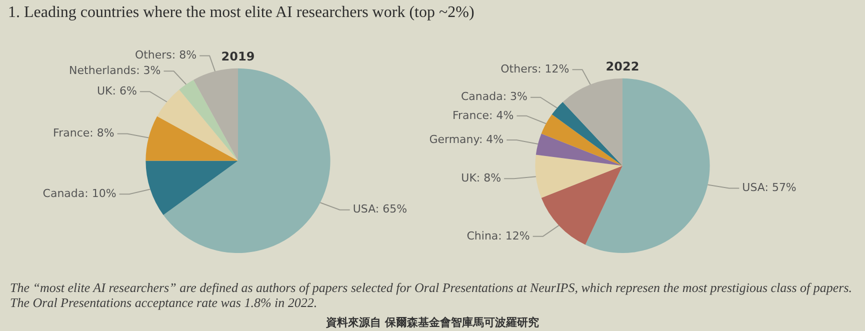 Image resolution: width=865 pixels, height=331 pixels. Describe the element at coordinates (83, 133) in the screenshot. I see `slice-label: France: 8%` at that location.